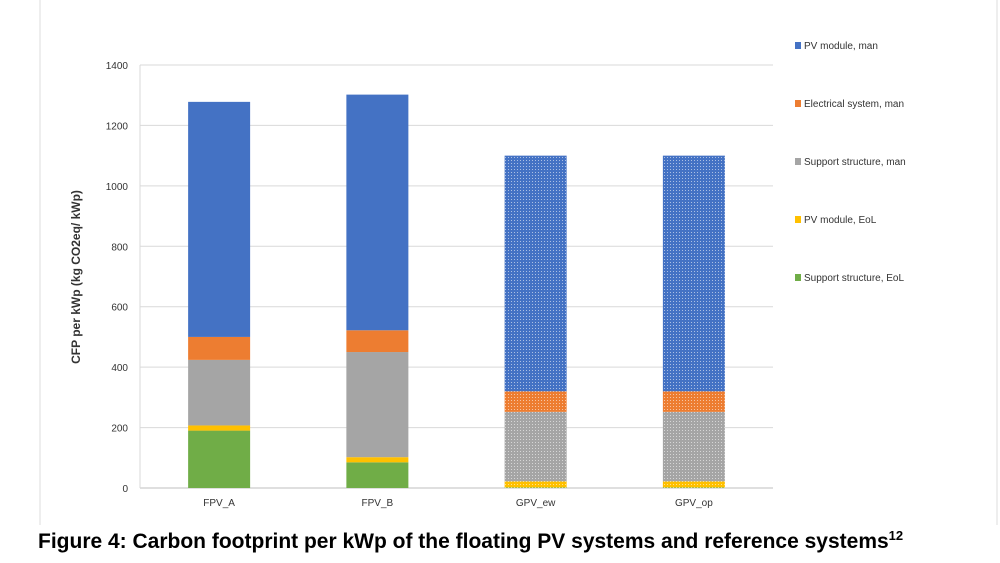 The width and height of the screenshot is (1000, 563). What do you see at coordinates (694, 503) in the screenshot?
I see `x-tick-label: GPV_op` at bounding box center [694, 503].